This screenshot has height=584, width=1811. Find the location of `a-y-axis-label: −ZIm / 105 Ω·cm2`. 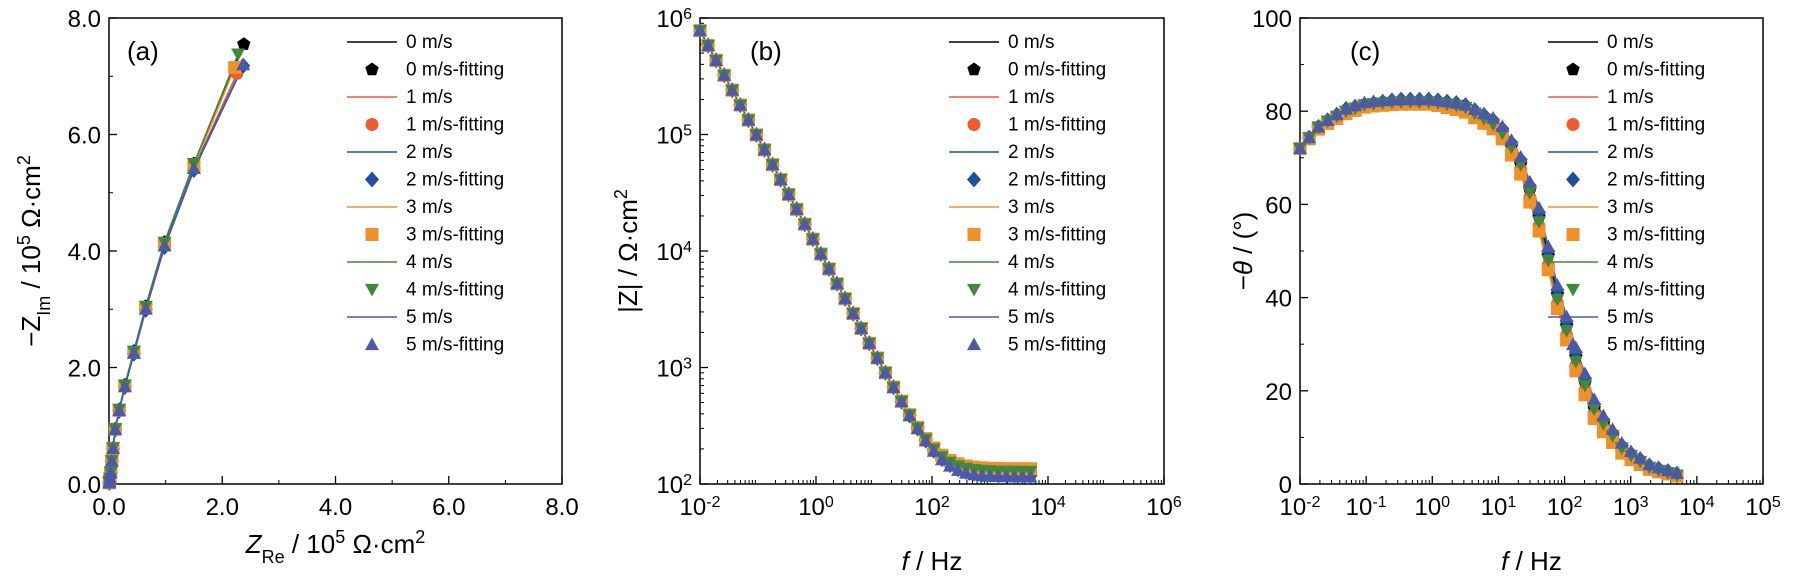

a-y-axis-label: −ZIm / 105 Ω·cm2 is located at coordinates (34, 251).